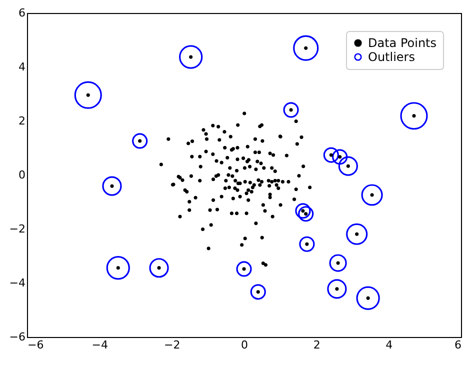 The image size is (474, 365). Describe the element at coordinates (100, 345) in the screenshot. I see `x-tick-label: −4` at that location.